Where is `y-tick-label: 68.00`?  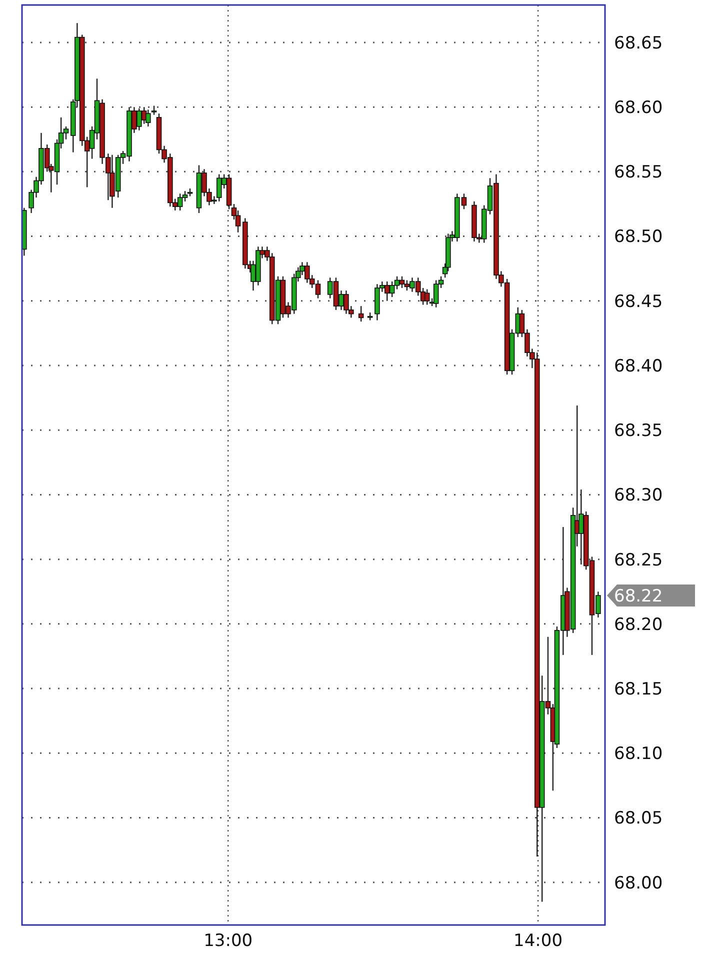
y-tick-label: 68.00 is located at coordinates (638, 883).